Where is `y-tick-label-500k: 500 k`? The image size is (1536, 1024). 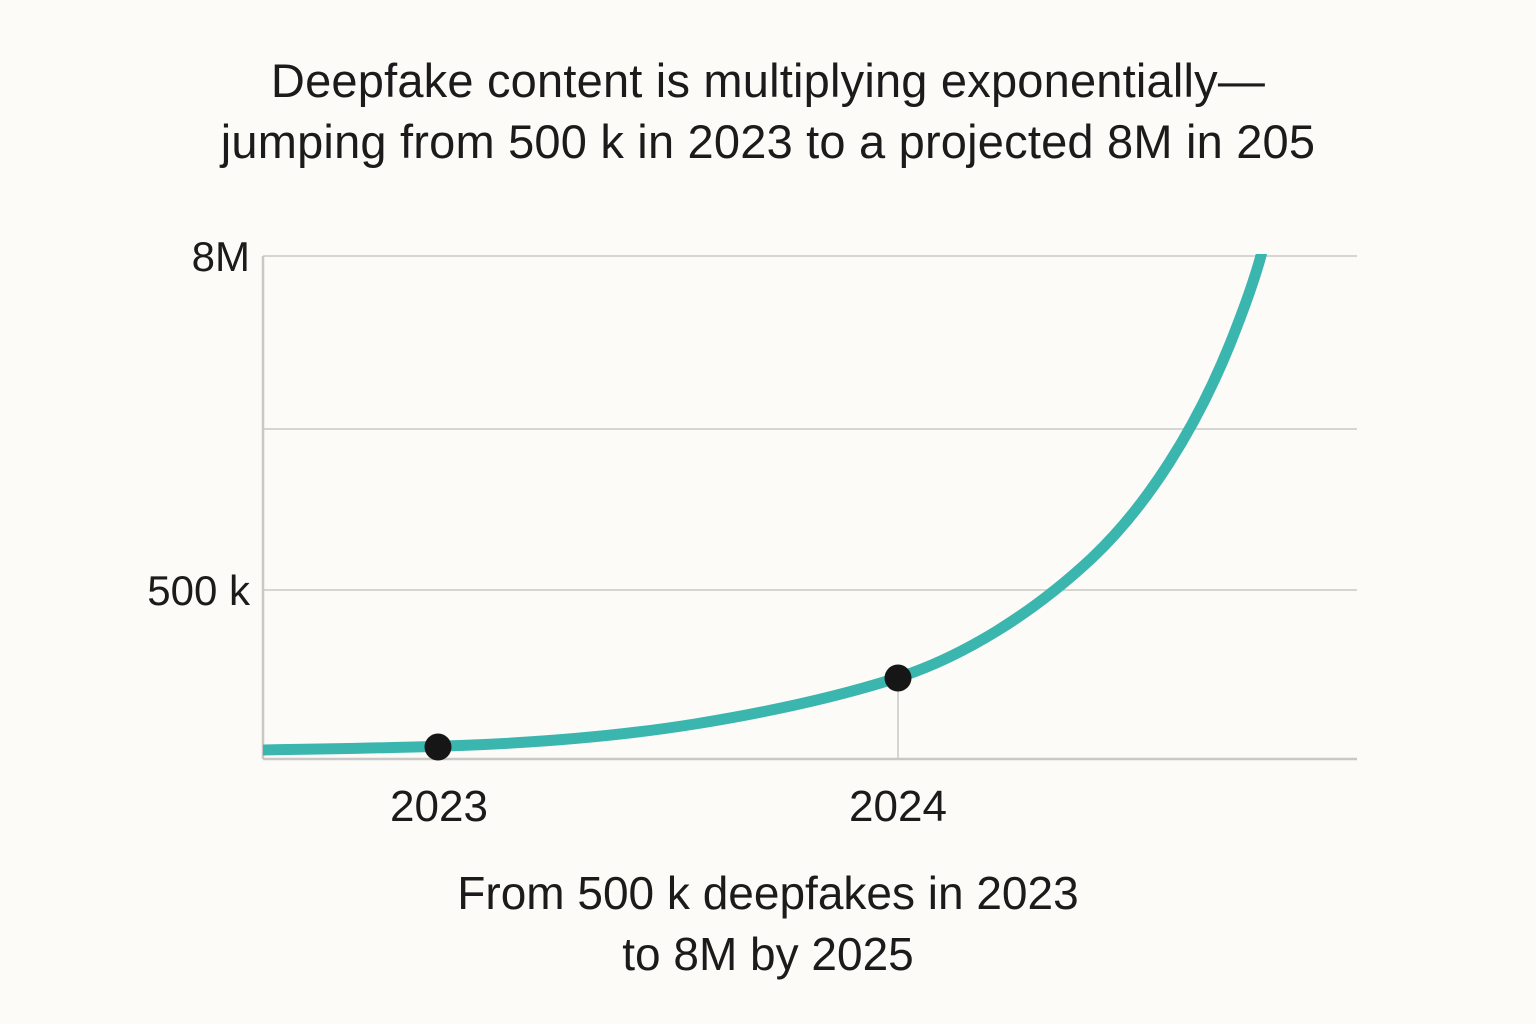 y-tick-label-500k: 500 k is located at coordinates (198, 590).